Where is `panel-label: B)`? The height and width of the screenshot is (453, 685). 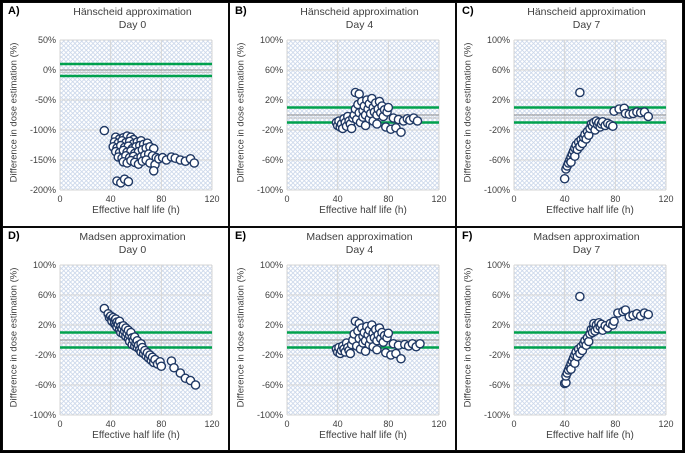
panel-label: B) is located at coordinates (241, 11).